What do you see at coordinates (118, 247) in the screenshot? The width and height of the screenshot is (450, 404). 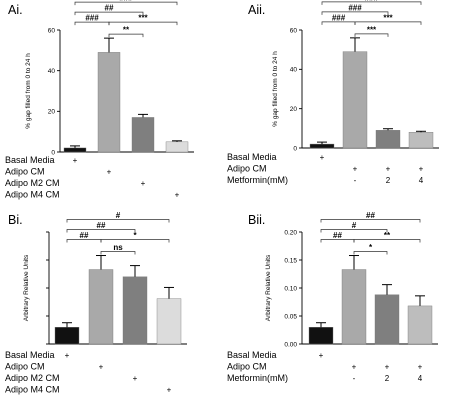 I see `significance-label: ns` at bounding box center [118, 247].